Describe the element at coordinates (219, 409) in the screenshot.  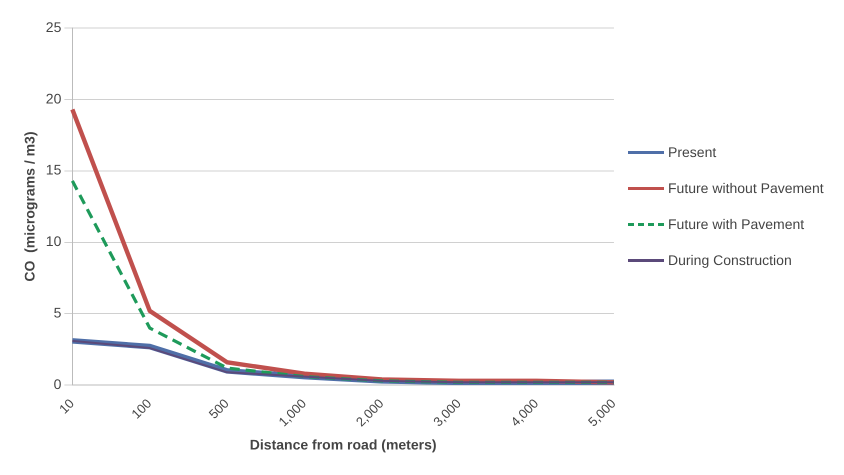
I see `x-tick-label: 500` at that location.